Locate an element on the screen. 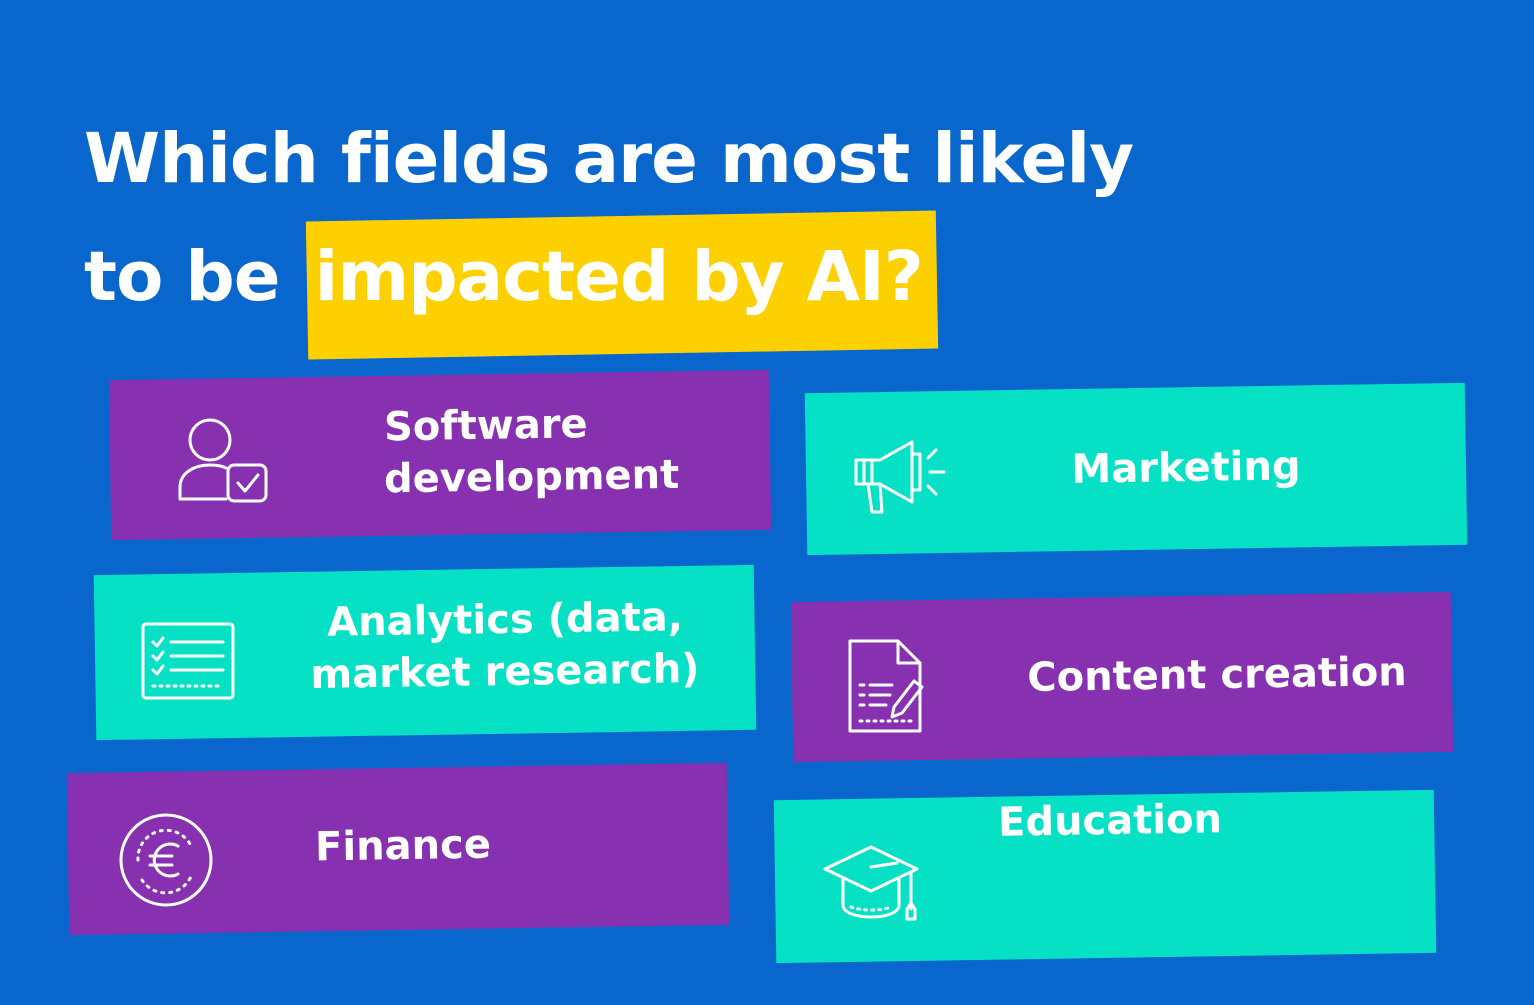 This screenshot has width=1534, height=1005. card-label-line-2: development is located at coordinates (531, 477).